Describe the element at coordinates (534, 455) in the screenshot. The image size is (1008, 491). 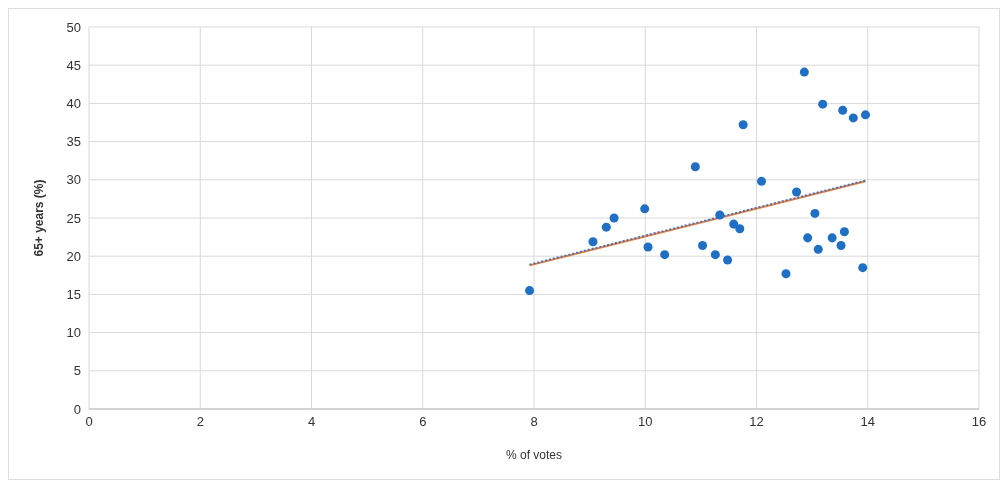
I see `x-axis-title: % of votes` at that location.